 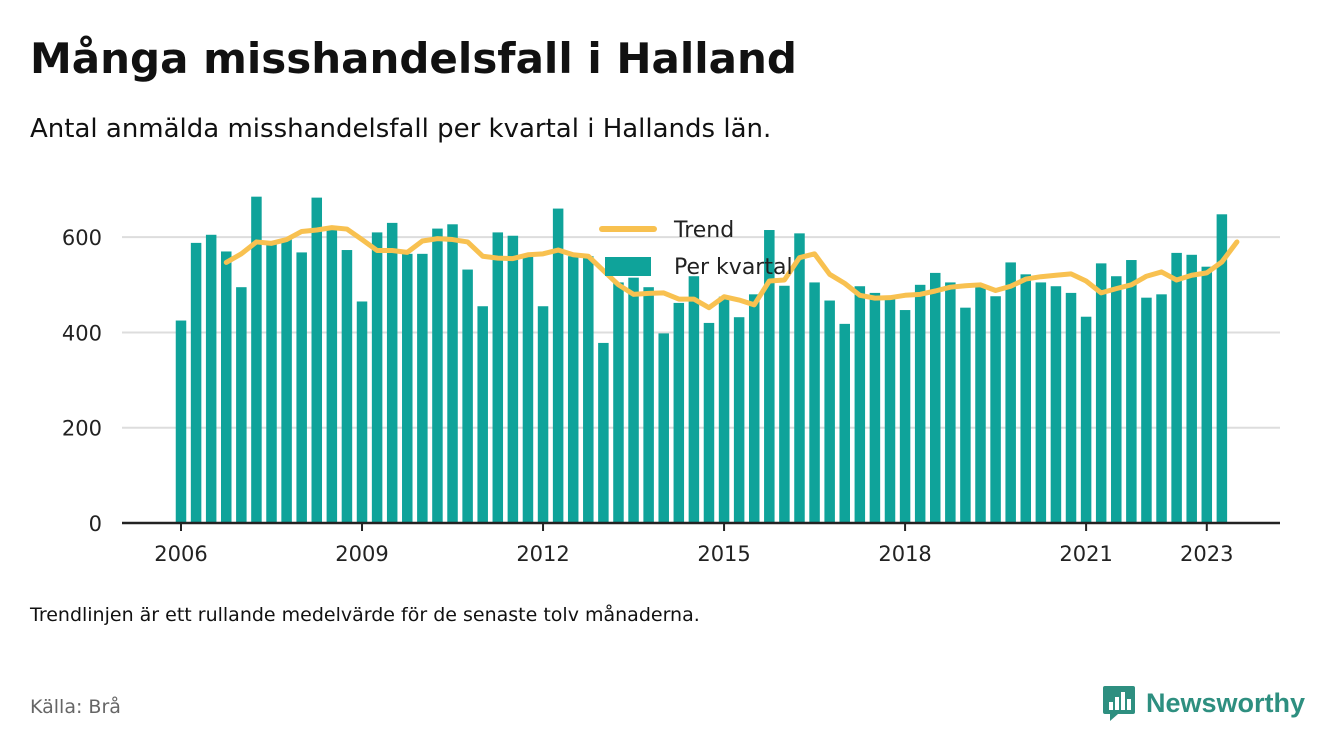 What do you see at coordinates (1206, 554) in the screenshot?
I see `x-tick-label: 2023` at bounding box center [1206, 554].